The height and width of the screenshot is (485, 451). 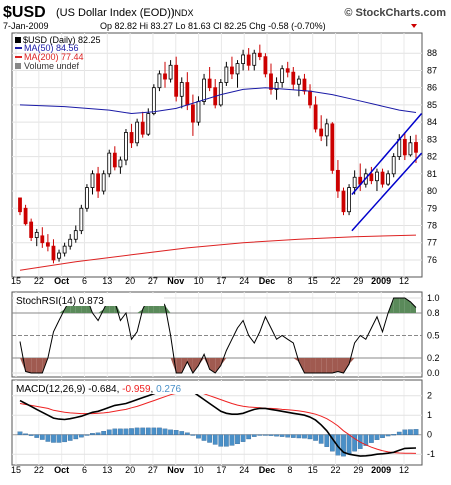 What do you see at coordinates (60, 301) in the screenshot?
I see `stoch-title: StochRSI(14) 0.873` at bounding box center [60, 301].